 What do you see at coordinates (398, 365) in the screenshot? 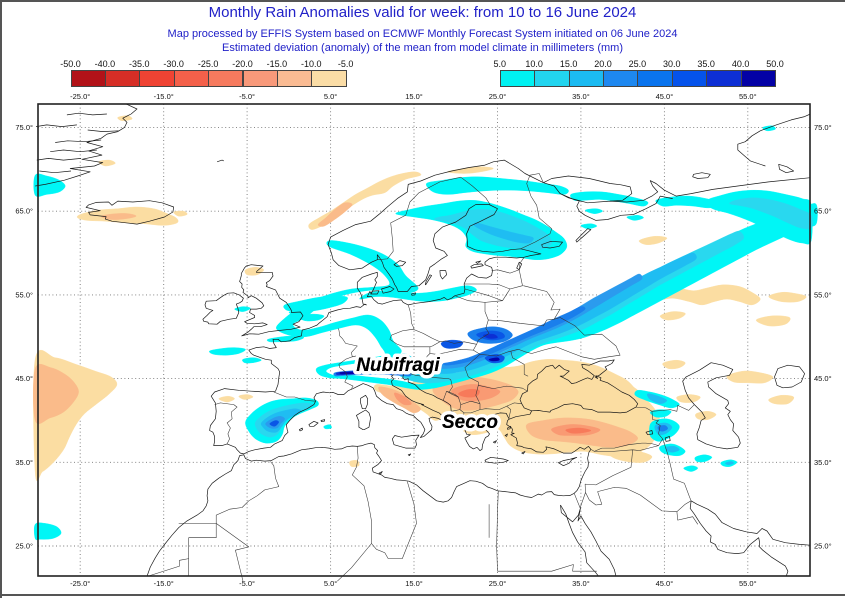
I see `svg-text: Nubifragi` at bounding box center [398, 365].